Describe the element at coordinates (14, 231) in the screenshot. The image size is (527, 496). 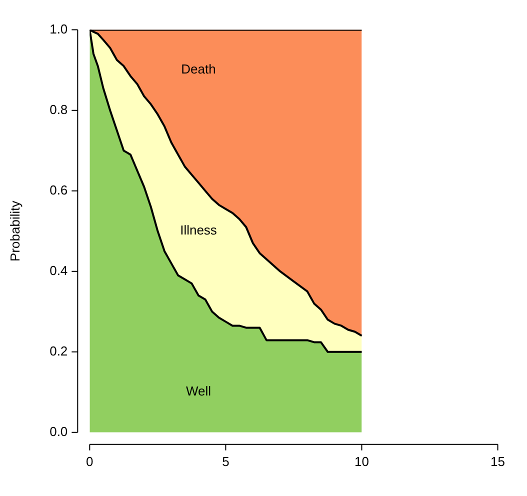
I see `y-axis-title: Probability` at that location.